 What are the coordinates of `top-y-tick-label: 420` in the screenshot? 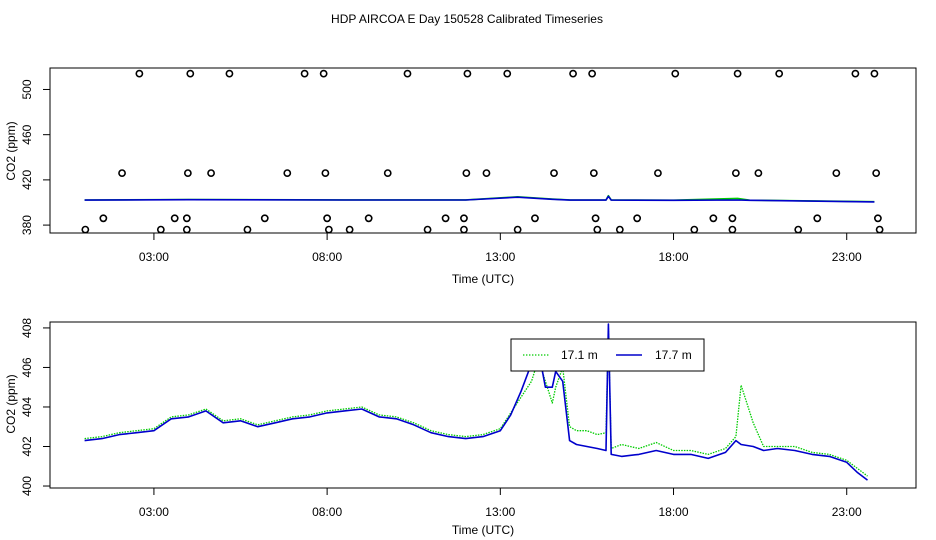 It's located at (27, 180).